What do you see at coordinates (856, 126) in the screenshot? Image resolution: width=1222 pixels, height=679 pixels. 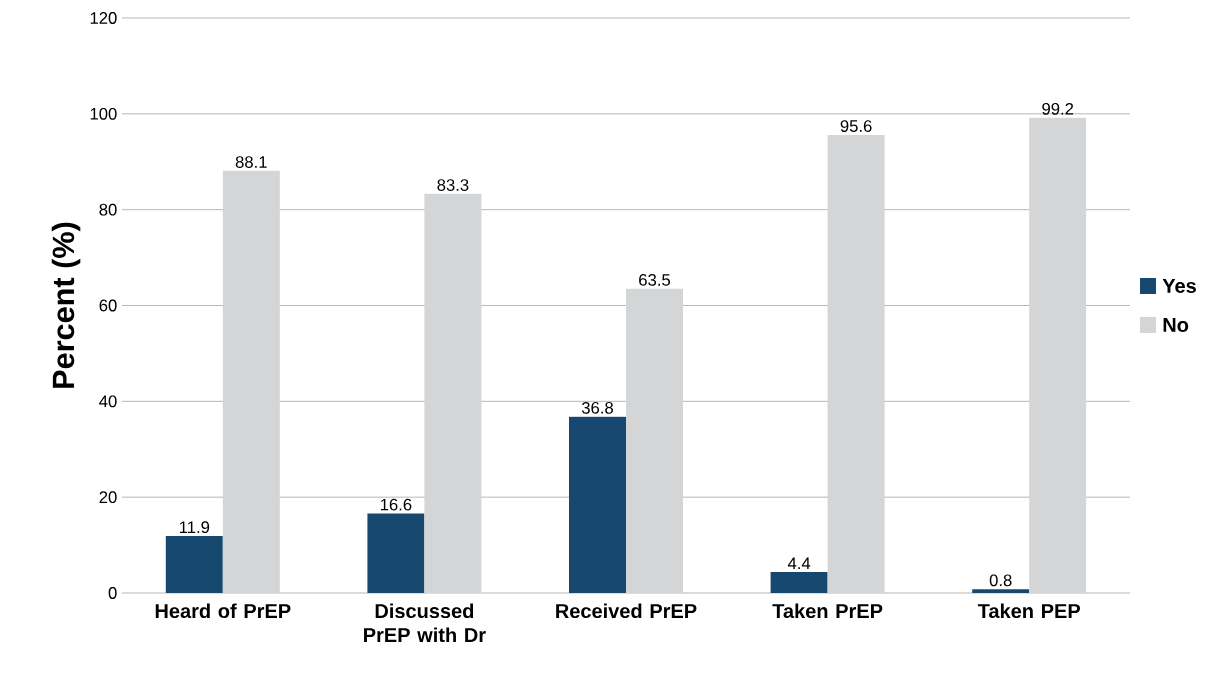 I see `data-label: 95.6` at bounding box center [856, 126].